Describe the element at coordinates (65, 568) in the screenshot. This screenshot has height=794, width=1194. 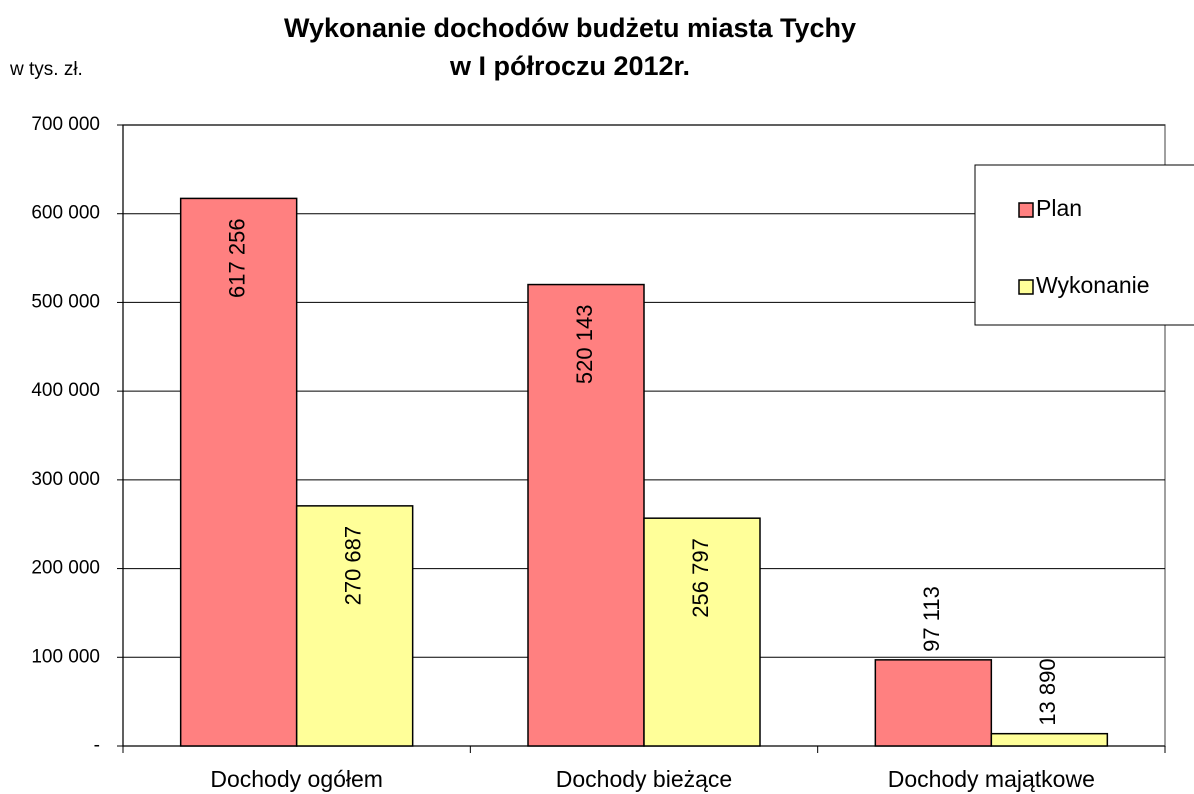
I see `y-tick-label: 200 000` at that location.